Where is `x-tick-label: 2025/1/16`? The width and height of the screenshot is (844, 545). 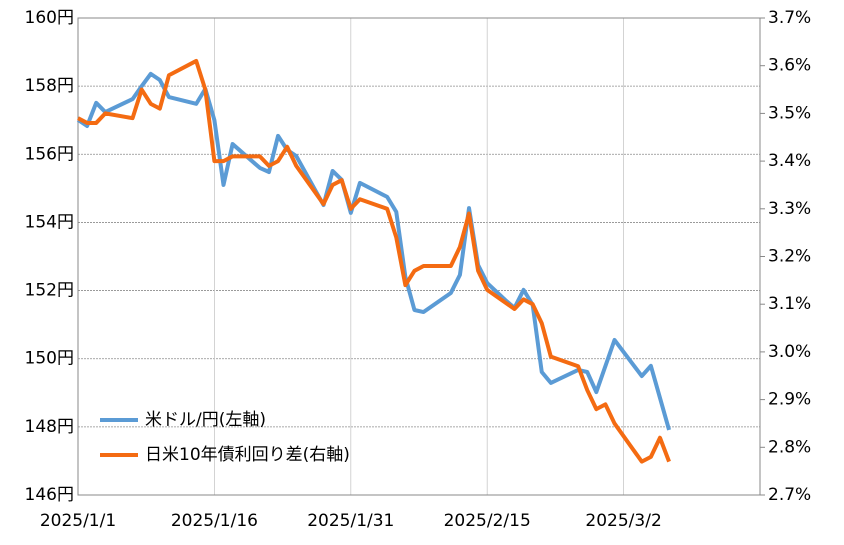
x-tick-label: 2025/1/16 is located at coordinates (214, 521).